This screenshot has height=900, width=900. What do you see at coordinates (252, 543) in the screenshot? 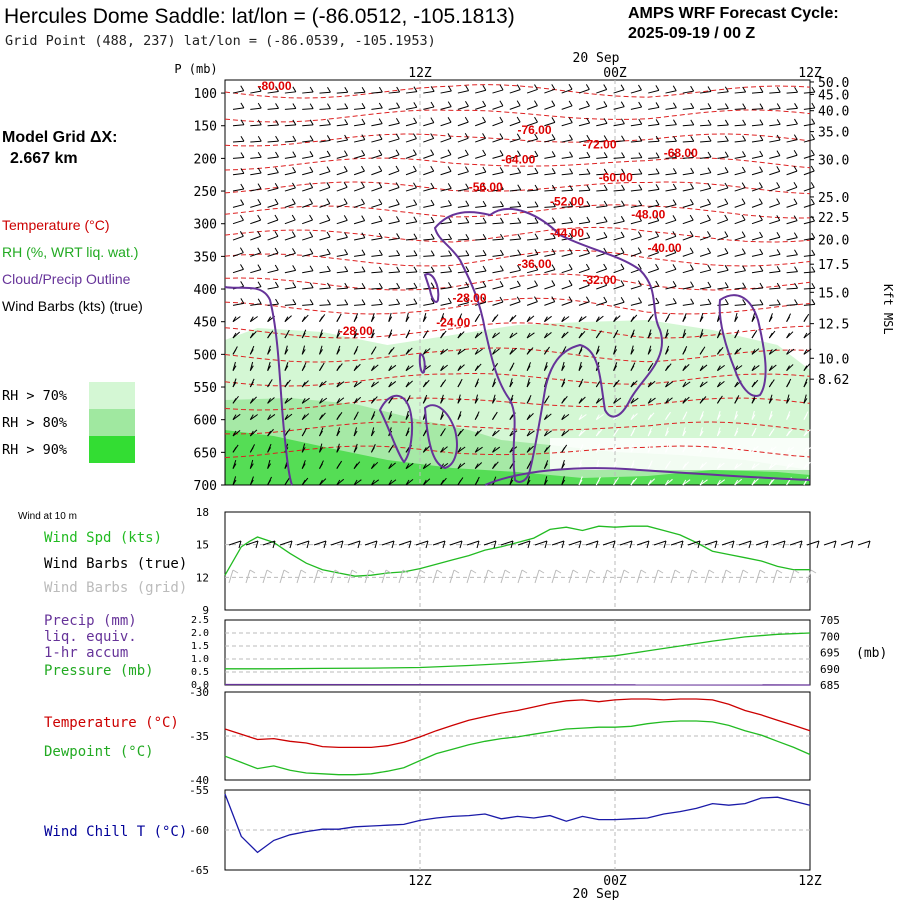
I see `true-wind-barb` at bounding box center [252, 543].